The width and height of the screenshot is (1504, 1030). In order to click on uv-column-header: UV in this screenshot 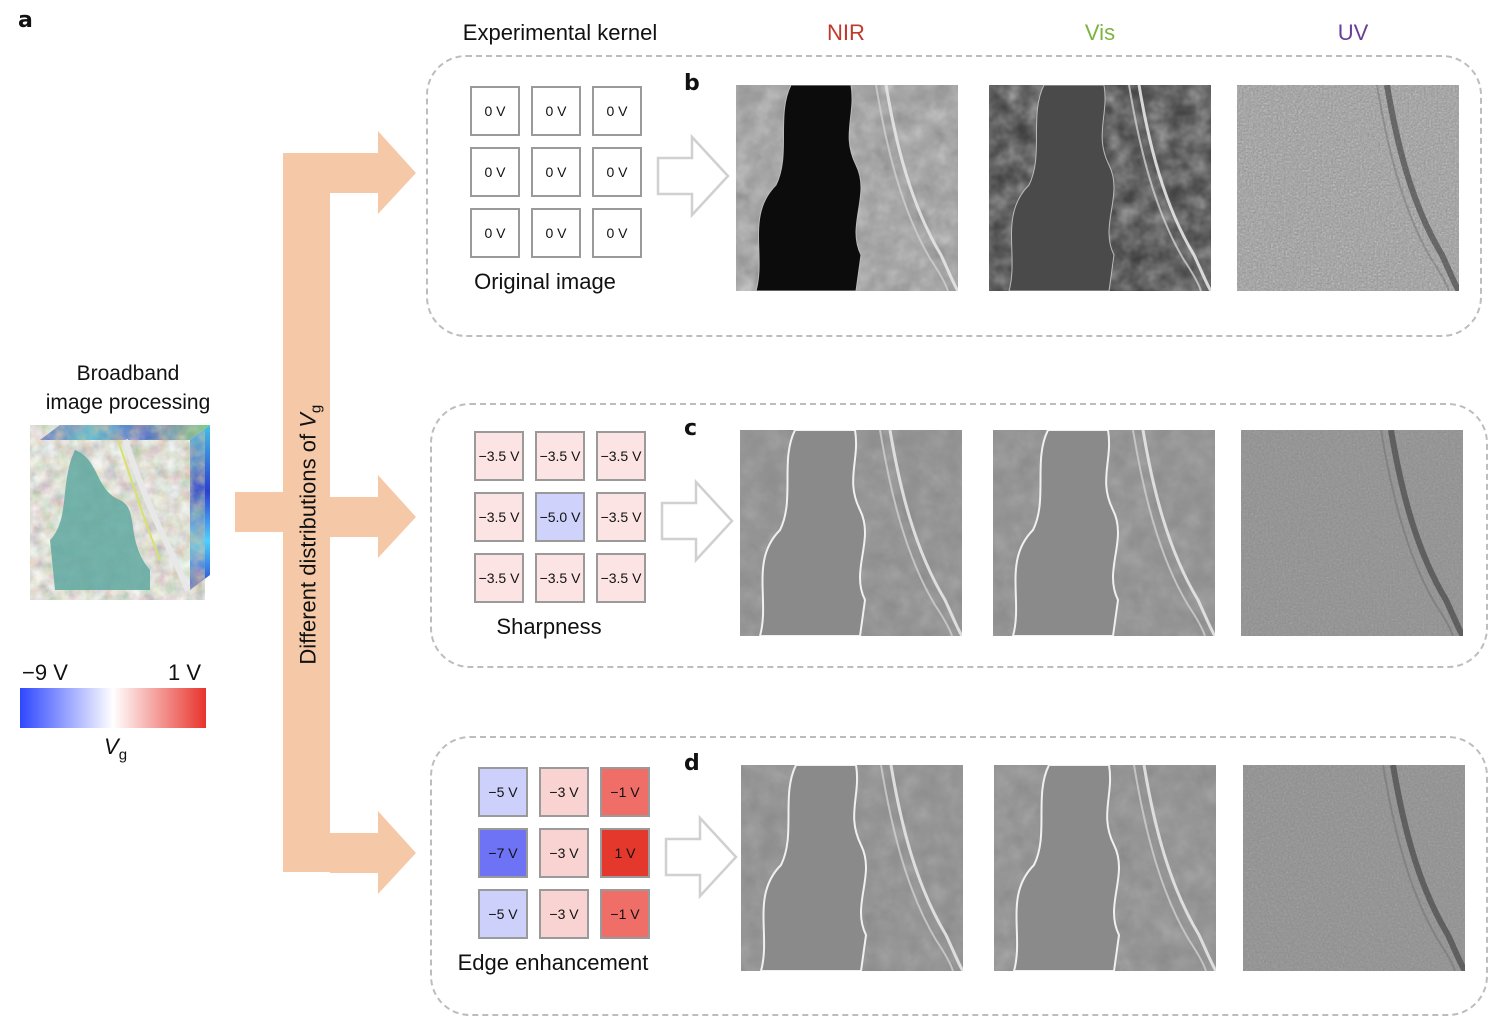, I will do `click(1353, 32)`.